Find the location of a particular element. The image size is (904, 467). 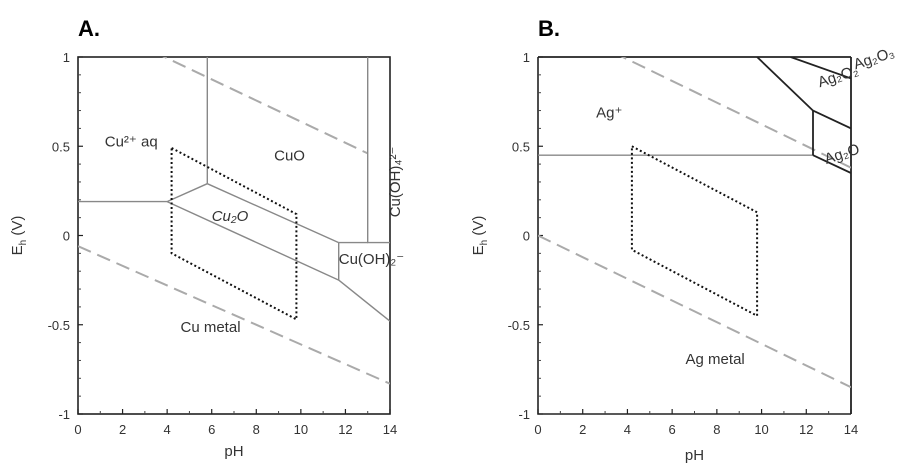

panel-letter: A. is located at coordinates (89, 28).